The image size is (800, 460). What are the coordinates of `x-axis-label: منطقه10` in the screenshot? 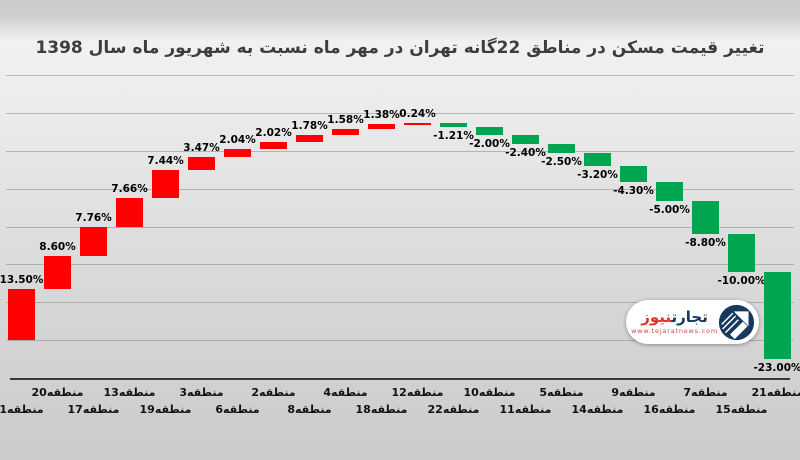 It's located at (489, 392).